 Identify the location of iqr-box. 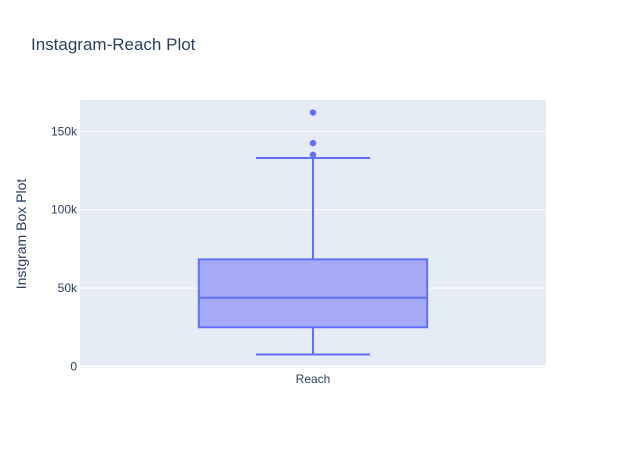
(313, 293).